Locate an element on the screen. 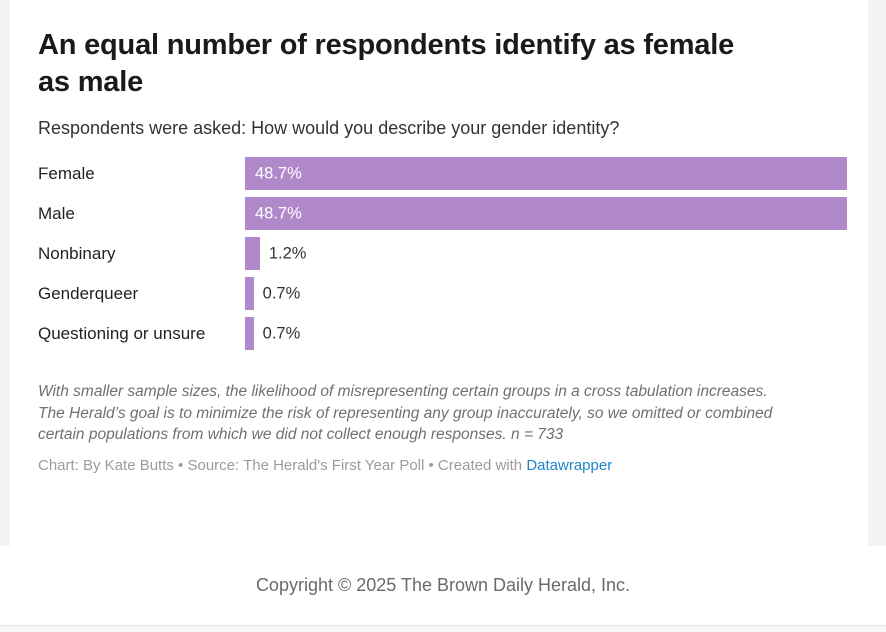 The image size is (886, 632). bar-row: Female 48.7% is located at coordinates (442, 173).